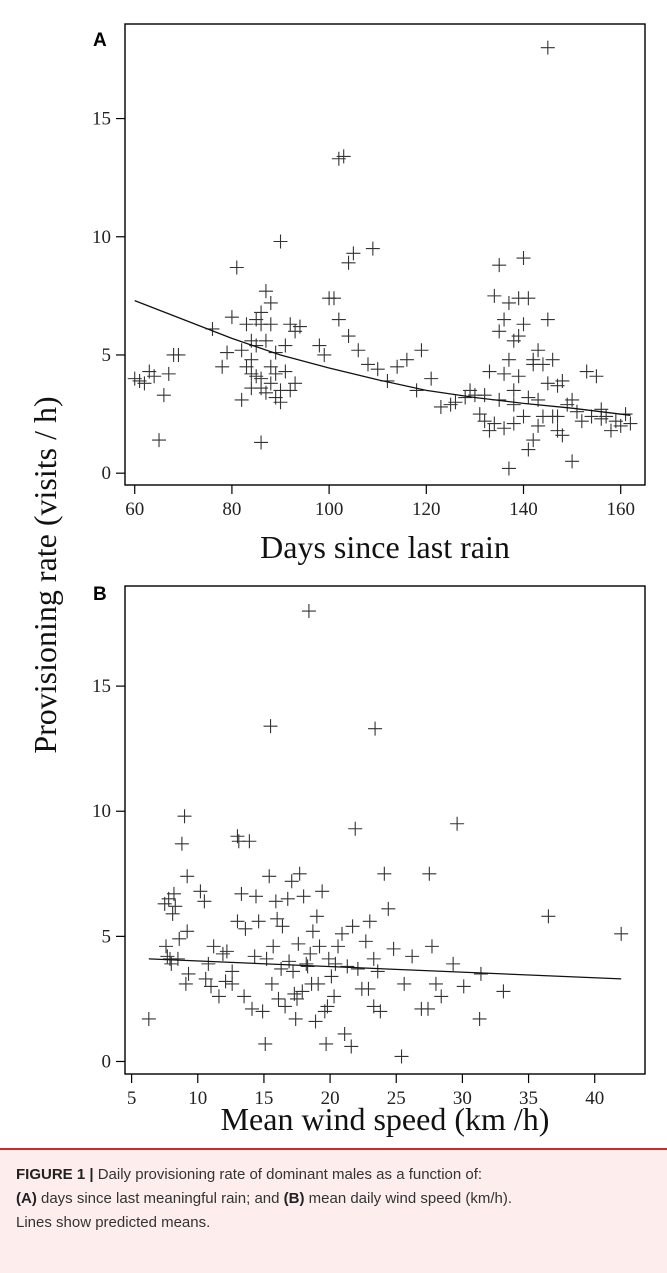 This screenshot has height=1273, width=667. Describe the element at coordinates (231, 509) in the screenshot. I see `x-tick-label: 80` at that location.